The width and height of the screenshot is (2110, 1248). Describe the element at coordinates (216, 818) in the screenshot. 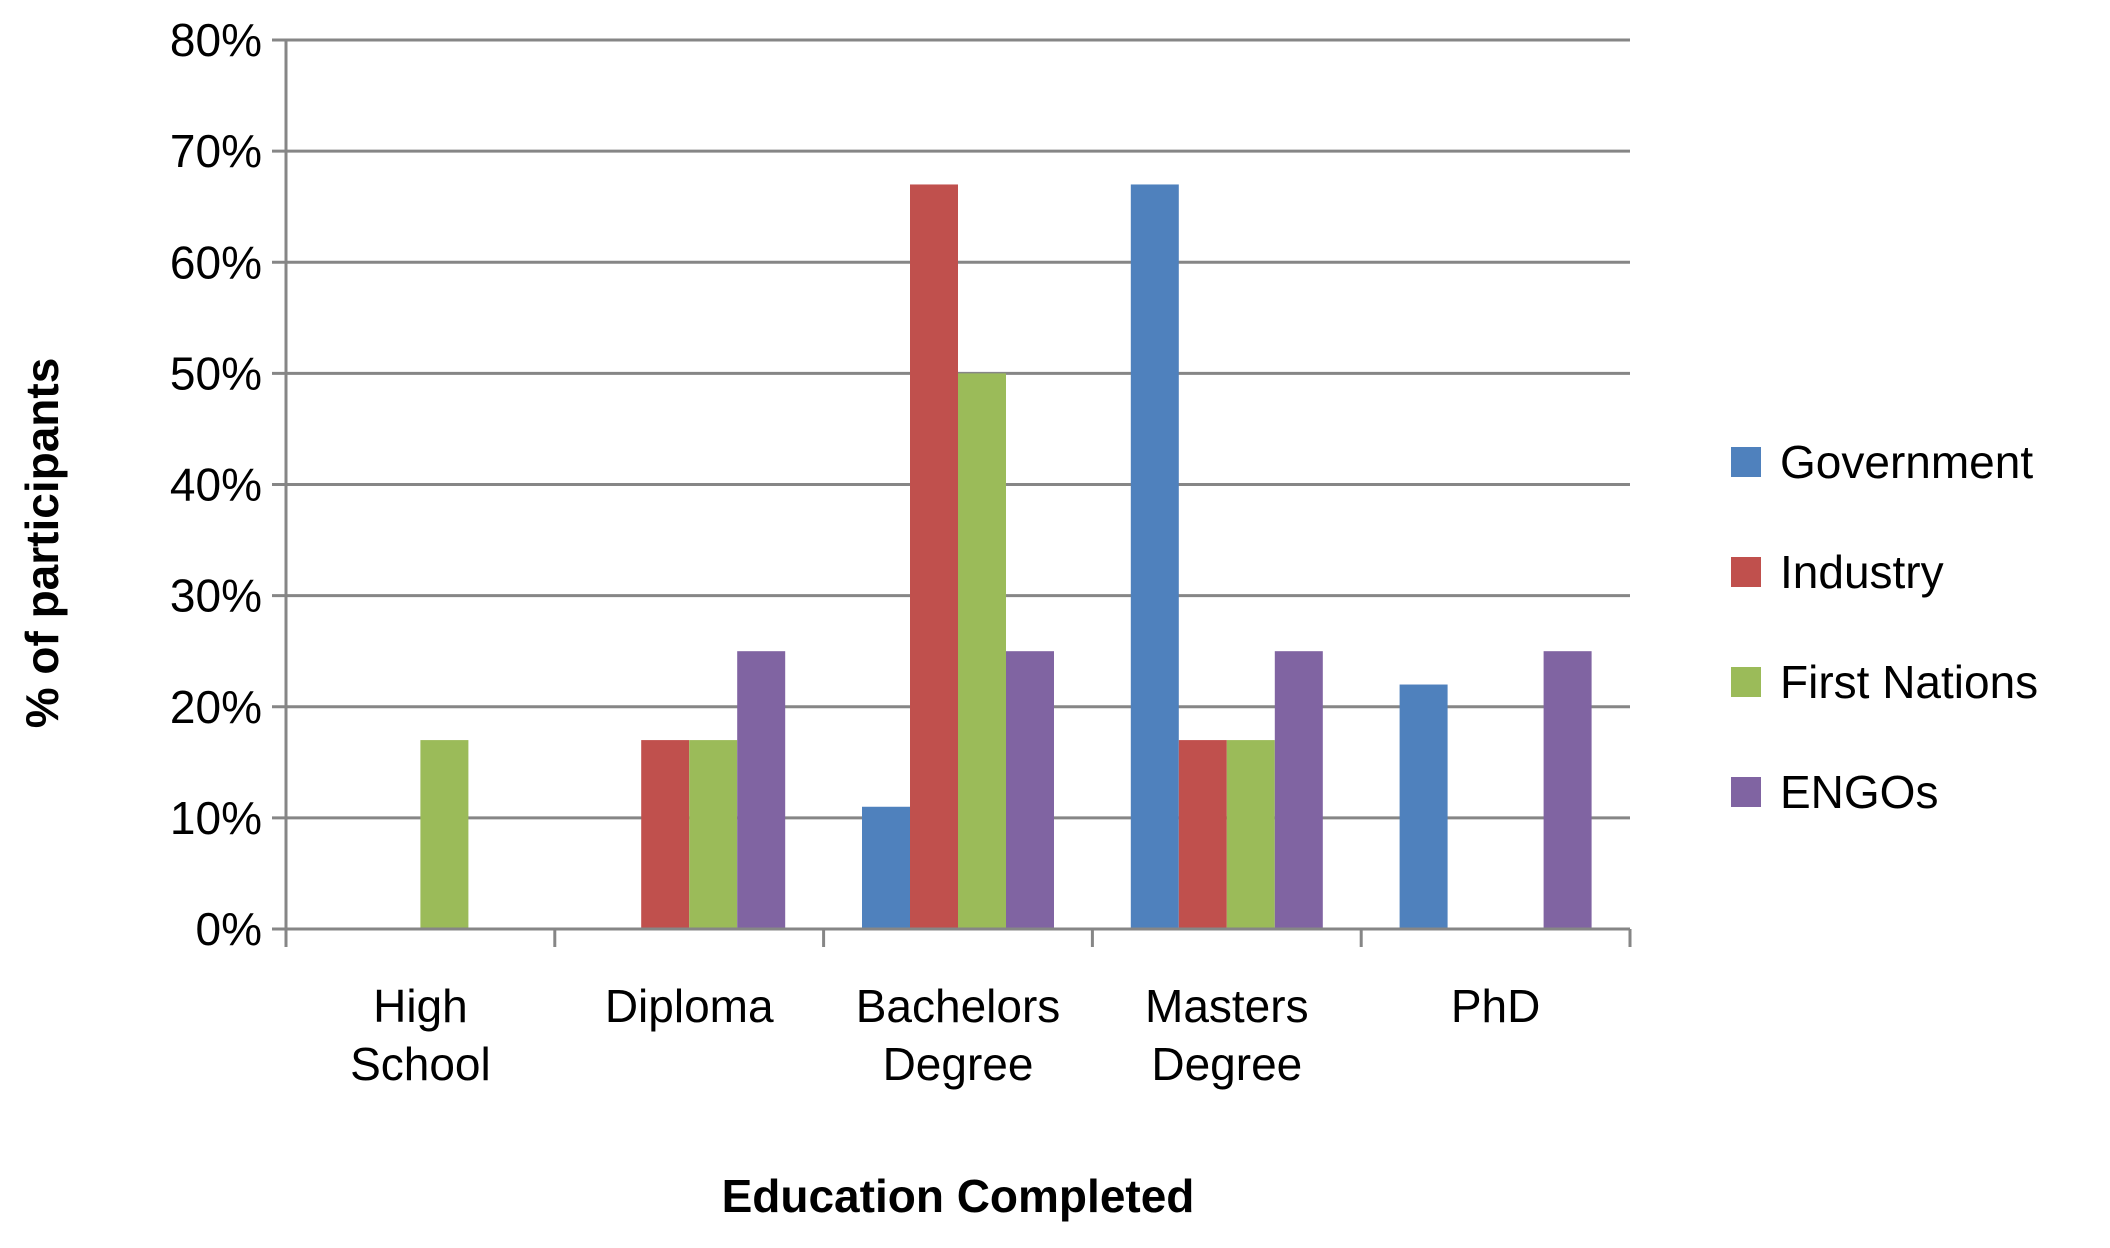

I see `y-tick-label: 10%` at that location.